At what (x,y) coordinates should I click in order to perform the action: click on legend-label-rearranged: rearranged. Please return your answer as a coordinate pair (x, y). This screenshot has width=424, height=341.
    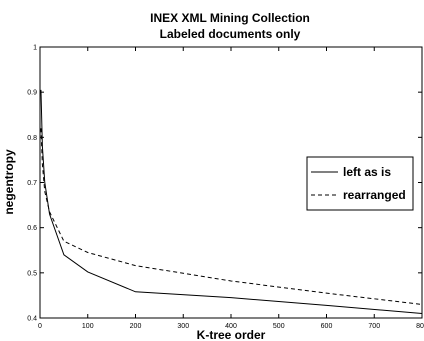
    Looking at the image, I should click on (374, 195).